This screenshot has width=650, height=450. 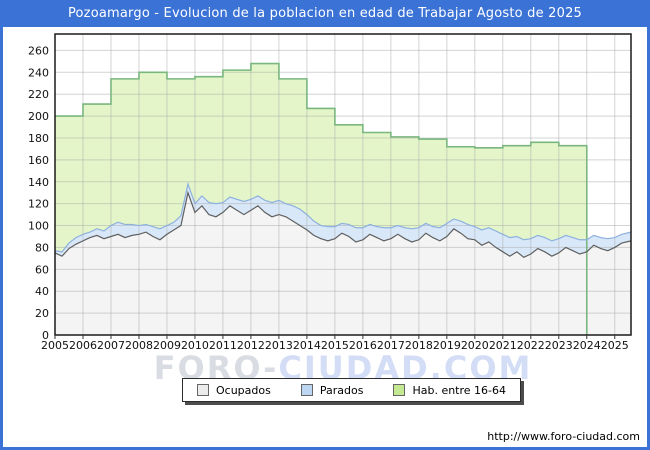 I want to click on x-axis-label: 2008, so click(x=139, y=345).